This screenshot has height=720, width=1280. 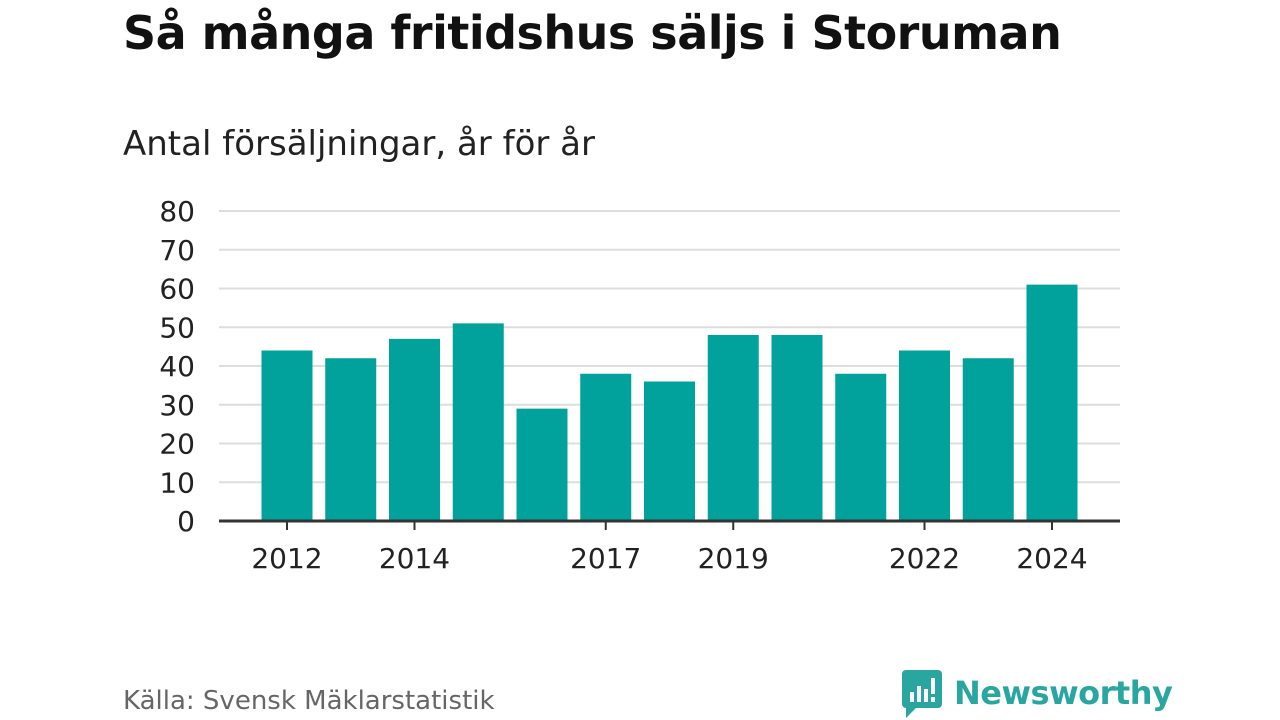 I want to click on bar-2019, so click(x=733, y=428).